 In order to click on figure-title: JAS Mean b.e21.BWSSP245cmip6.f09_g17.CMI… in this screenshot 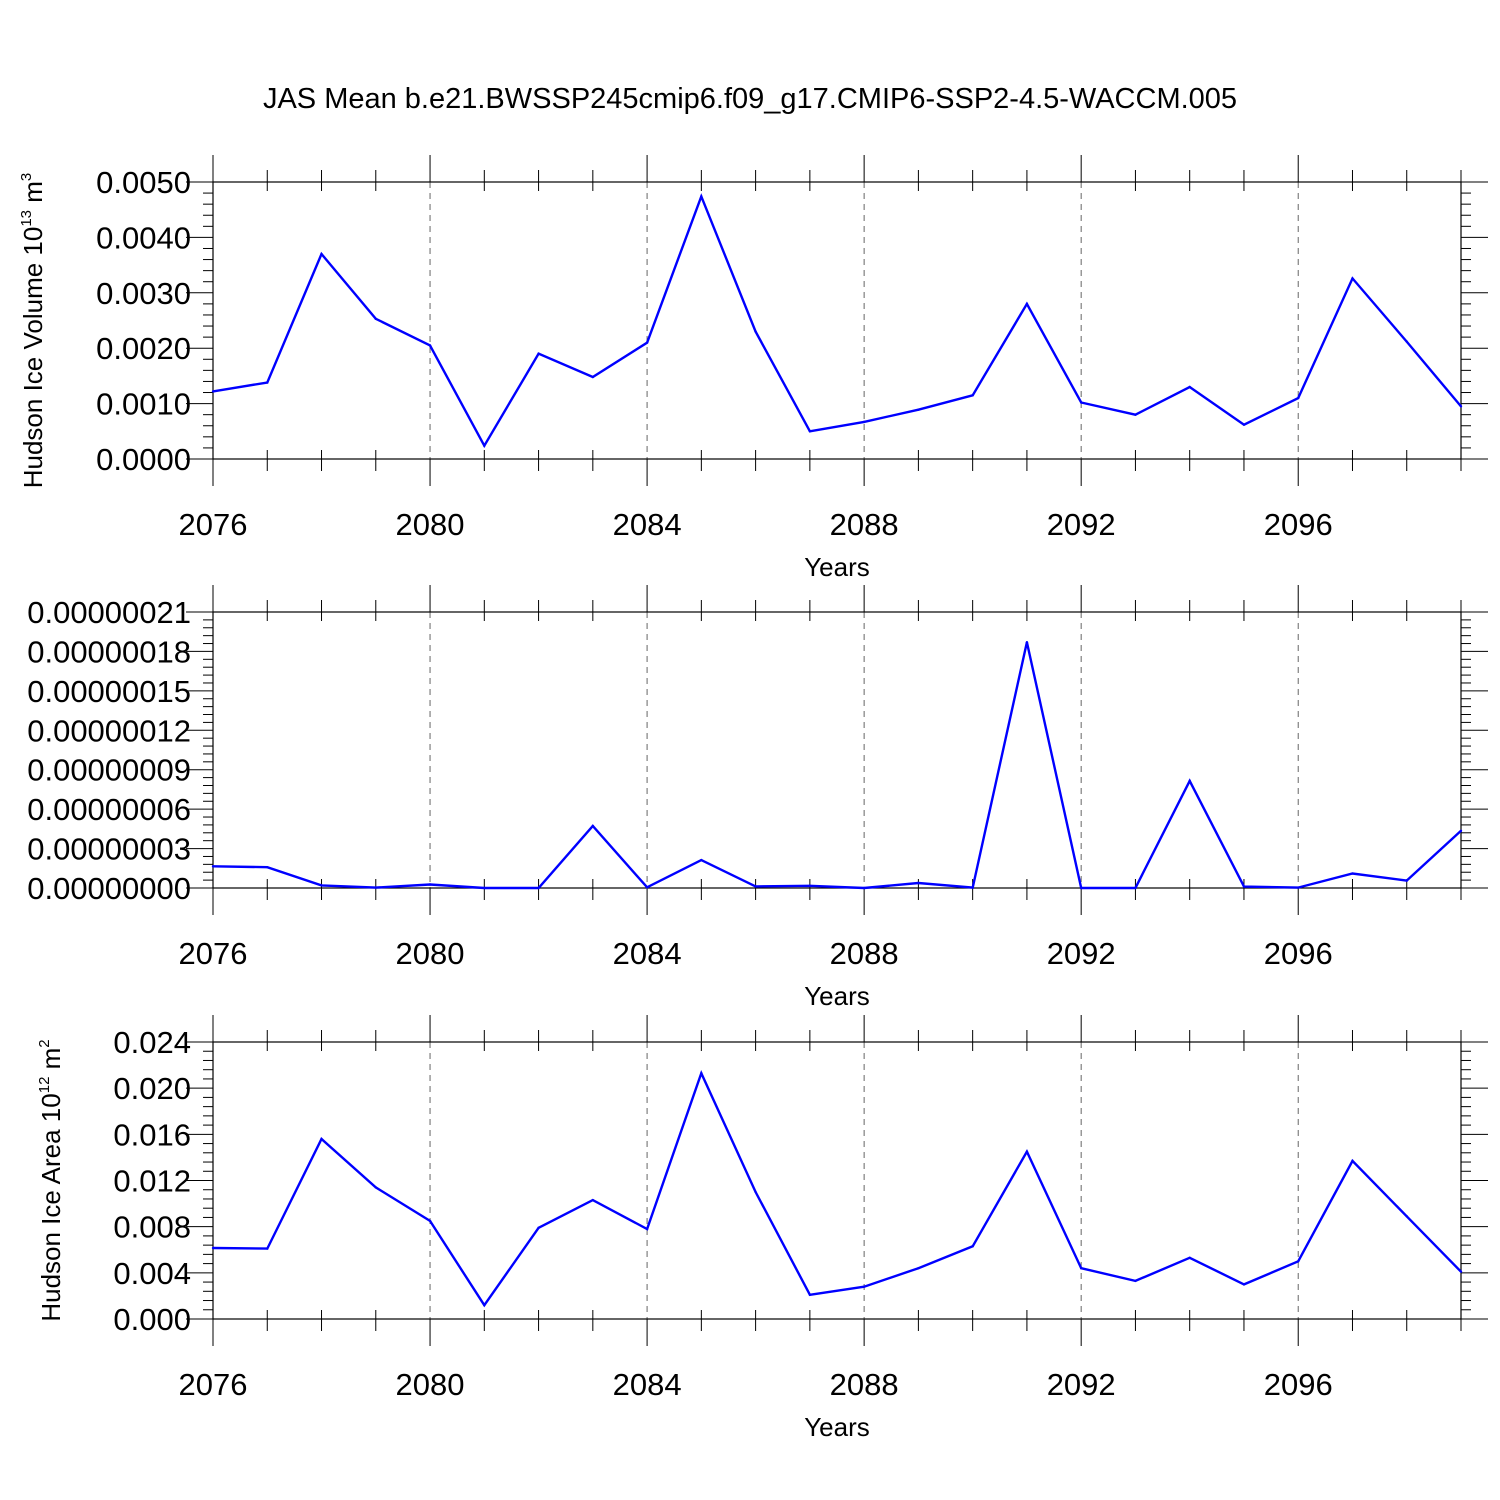, I will do `click(750, 99)`.